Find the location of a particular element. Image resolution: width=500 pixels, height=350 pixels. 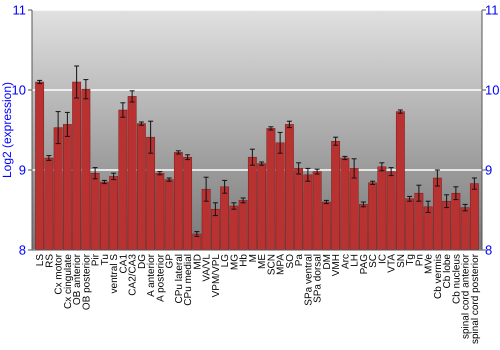

x-tick-label: IC is located at coordinates (382, 259).